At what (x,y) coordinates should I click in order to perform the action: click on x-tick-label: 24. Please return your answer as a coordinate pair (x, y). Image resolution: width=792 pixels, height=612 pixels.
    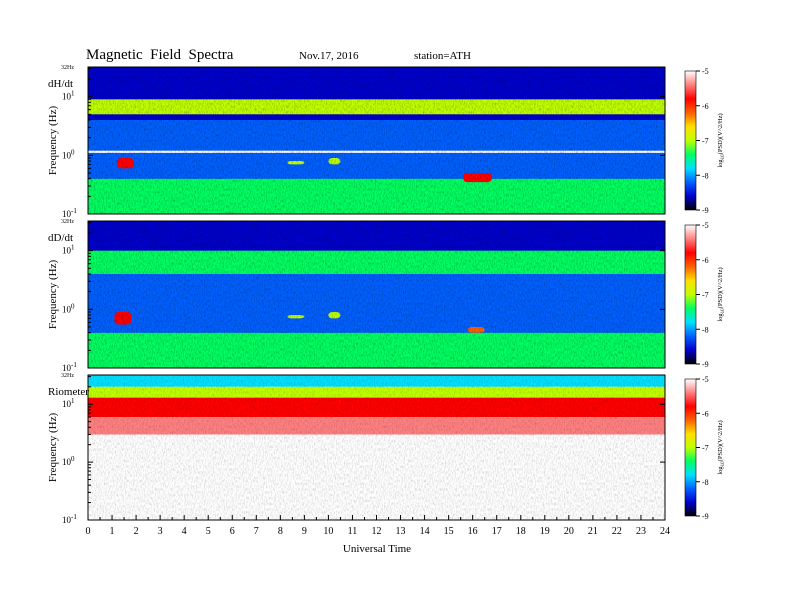
    Looking at the image, I should click on (665, 531).